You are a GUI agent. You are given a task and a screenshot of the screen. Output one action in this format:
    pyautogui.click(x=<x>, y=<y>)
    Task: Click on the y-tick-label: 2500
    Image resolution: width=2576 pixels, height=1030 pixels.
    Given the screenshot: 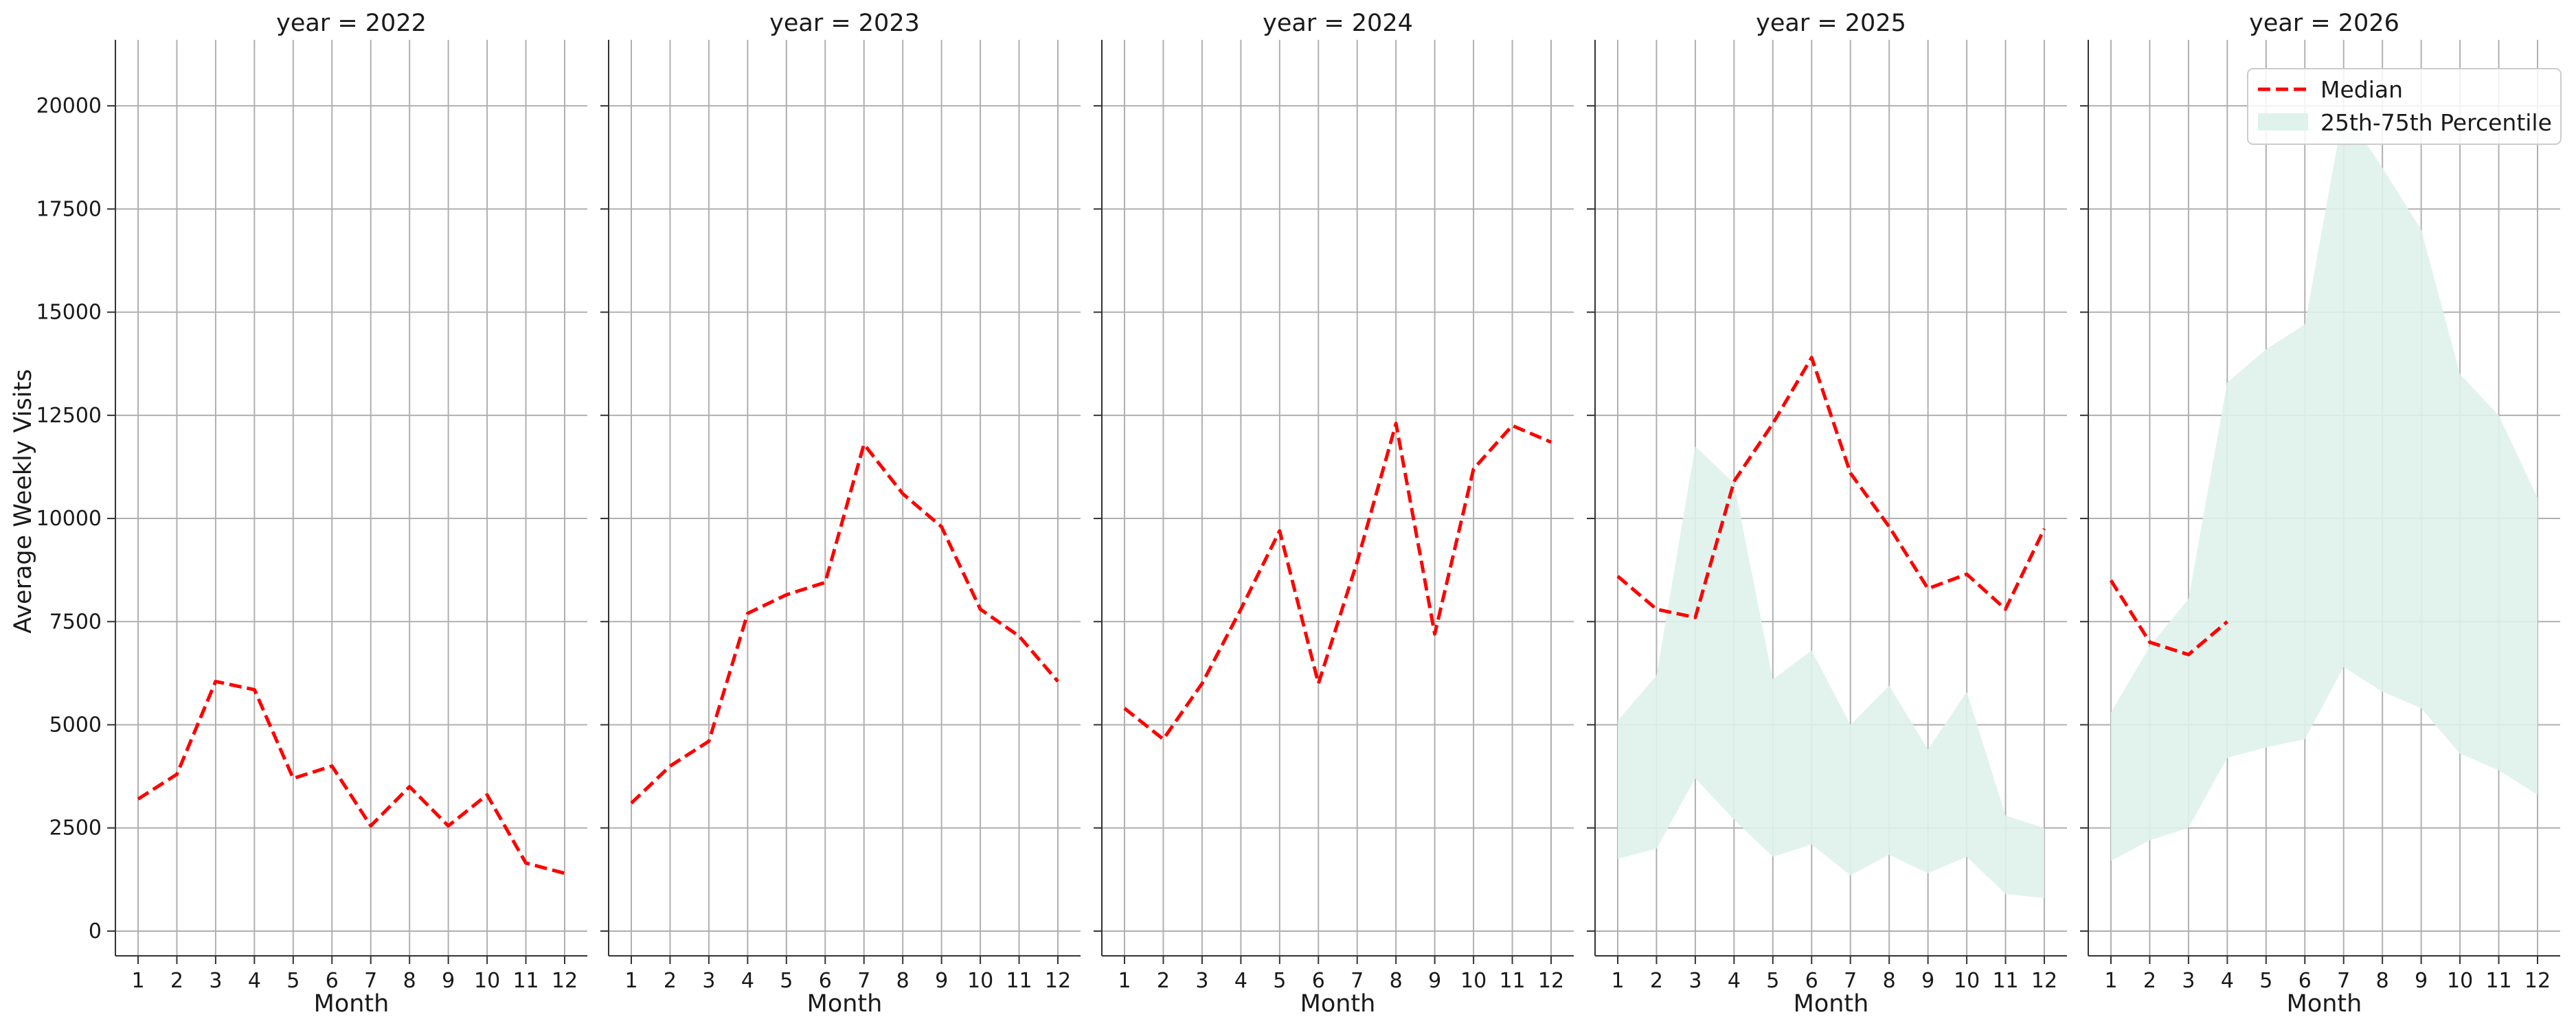 What is the action you would take?
    pyautogui.click(x=75, y=828)
    